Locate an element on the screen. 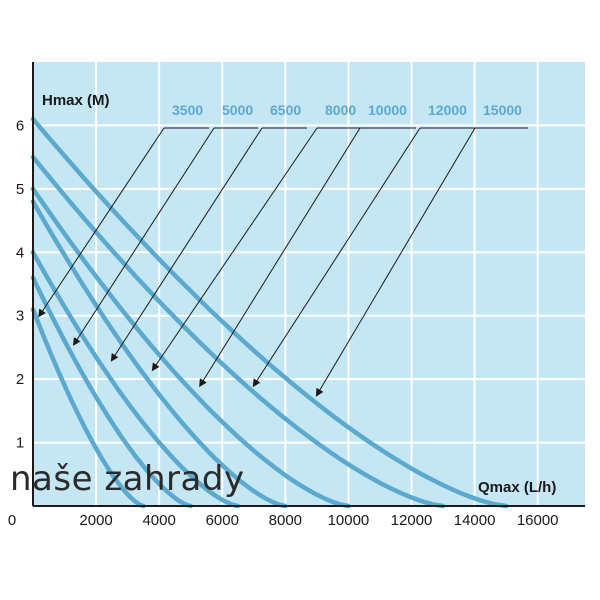  x-tick-label: 2000 is located at coordinates (95, 520).